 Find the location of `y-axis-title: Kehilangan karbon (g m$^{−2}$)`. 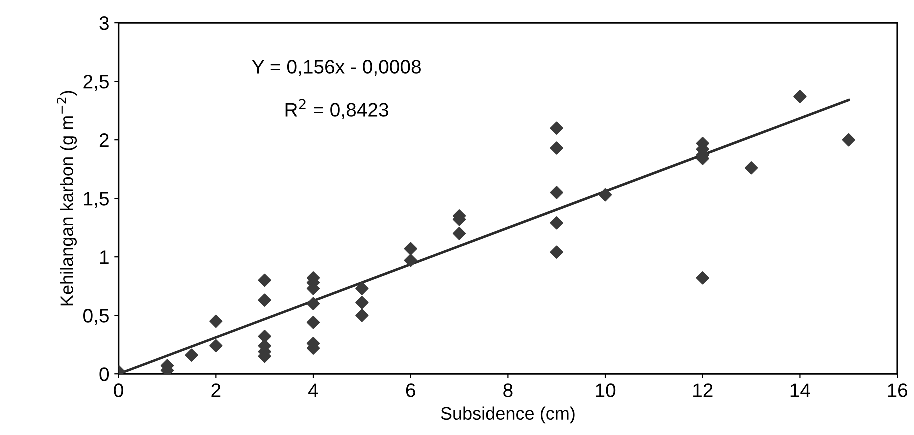

y-axis-title: Kehilangan karbon (g m$^{−2}$) is located at coordinates (67, 198).